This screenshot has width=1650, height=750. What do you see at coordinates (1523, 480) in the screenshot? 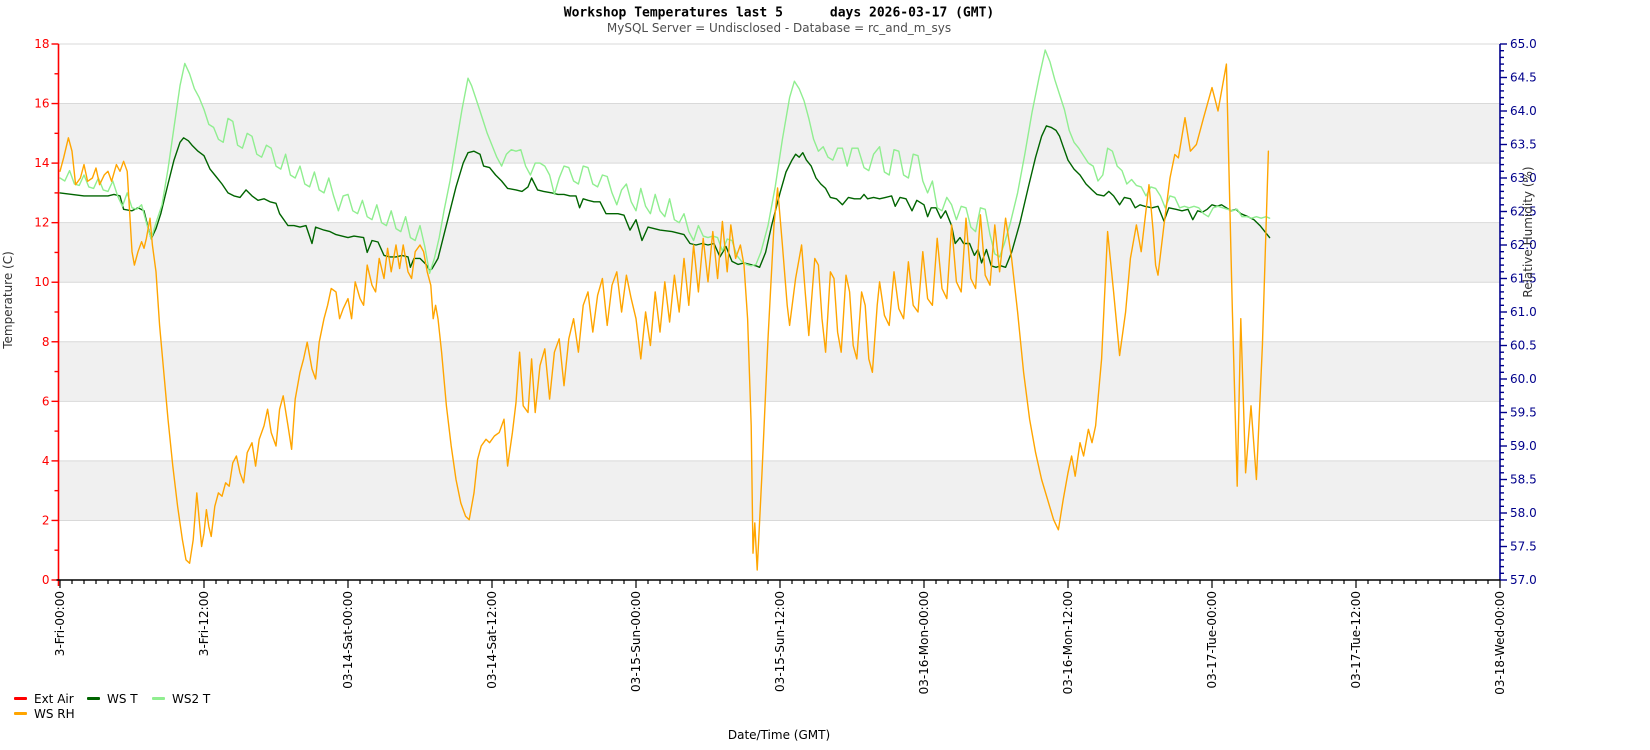
I see `y-right-tick-label: 58.5` at bounding box center [1523, 480].